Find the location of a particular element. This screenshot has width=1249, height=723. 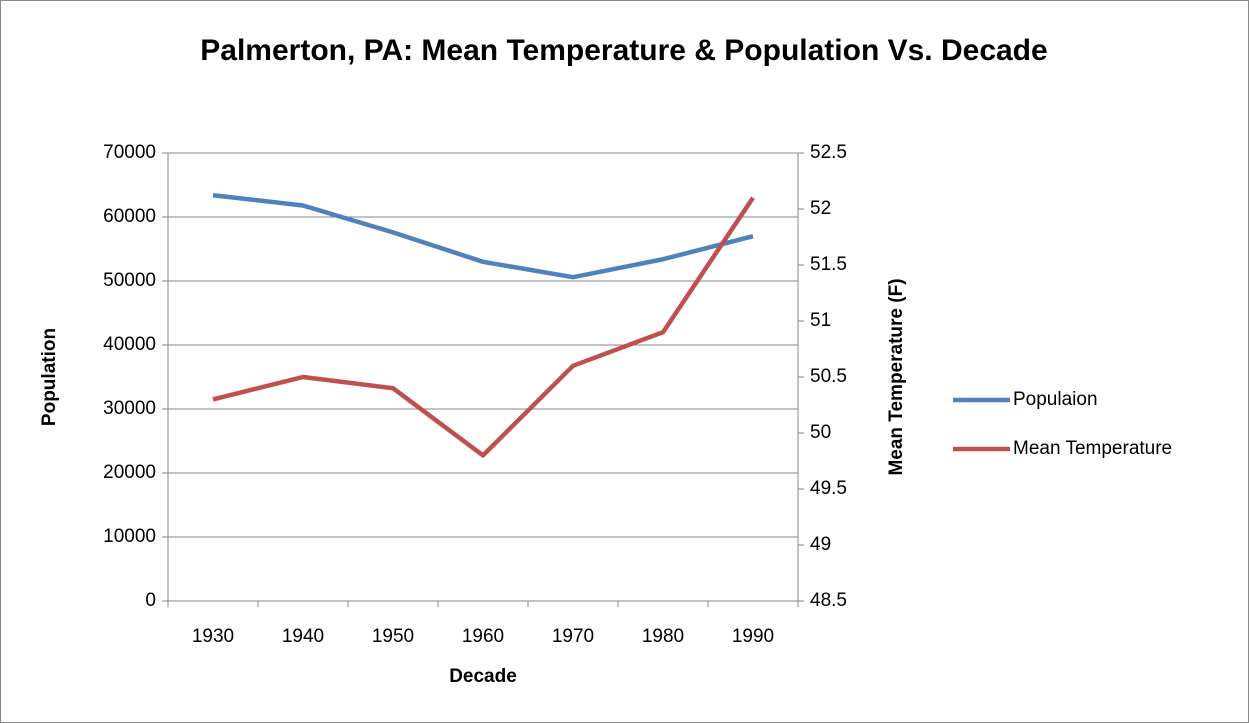

y-axis-label: Population is located at coordinates (49, 377).